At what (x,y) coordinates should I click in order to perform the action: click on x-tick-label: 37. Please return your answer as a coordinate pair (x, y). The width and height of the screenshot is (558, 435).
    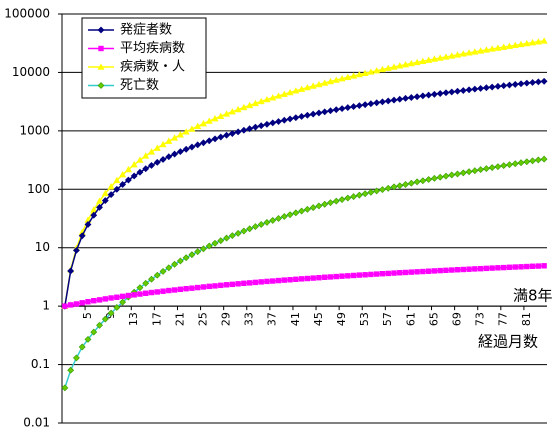
    Looking at the image, I should click on (272, 319).